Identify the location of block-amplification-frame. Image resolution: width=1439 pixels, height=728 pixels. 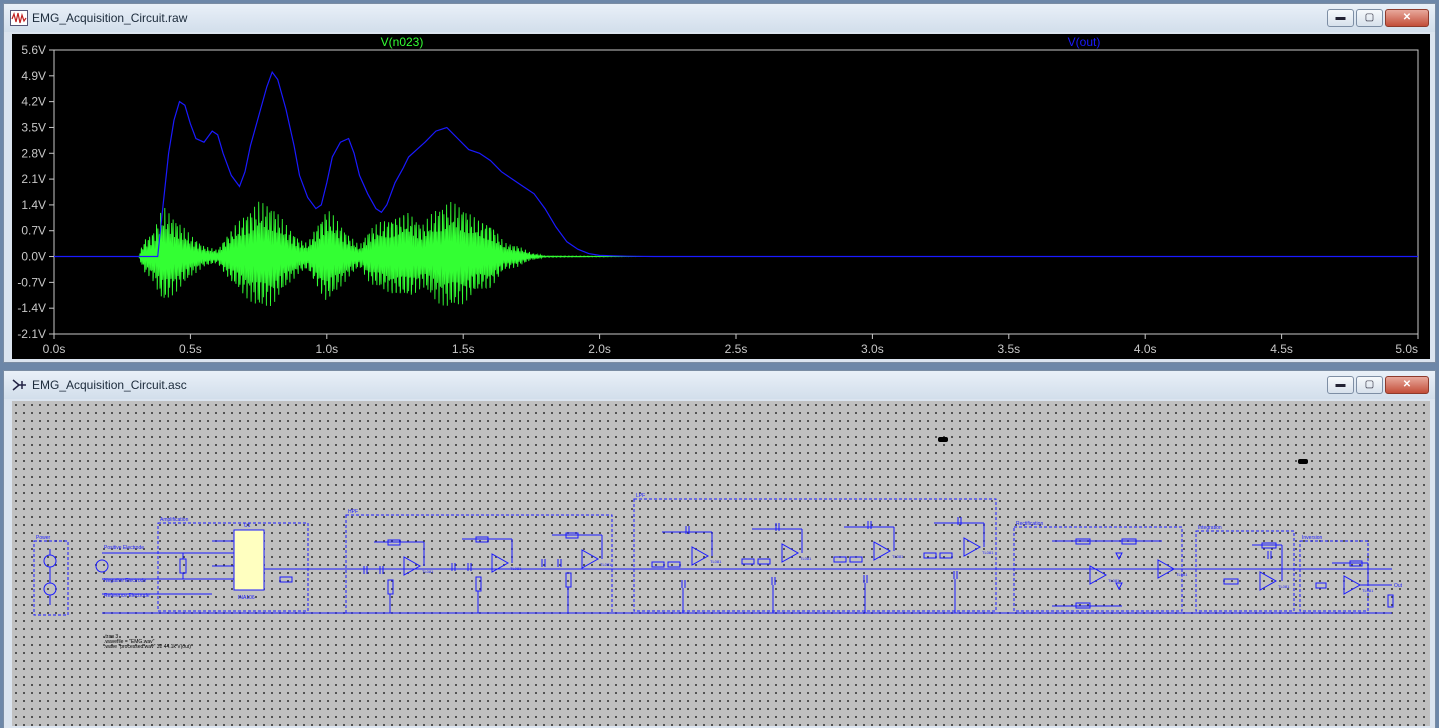
(233, 567).